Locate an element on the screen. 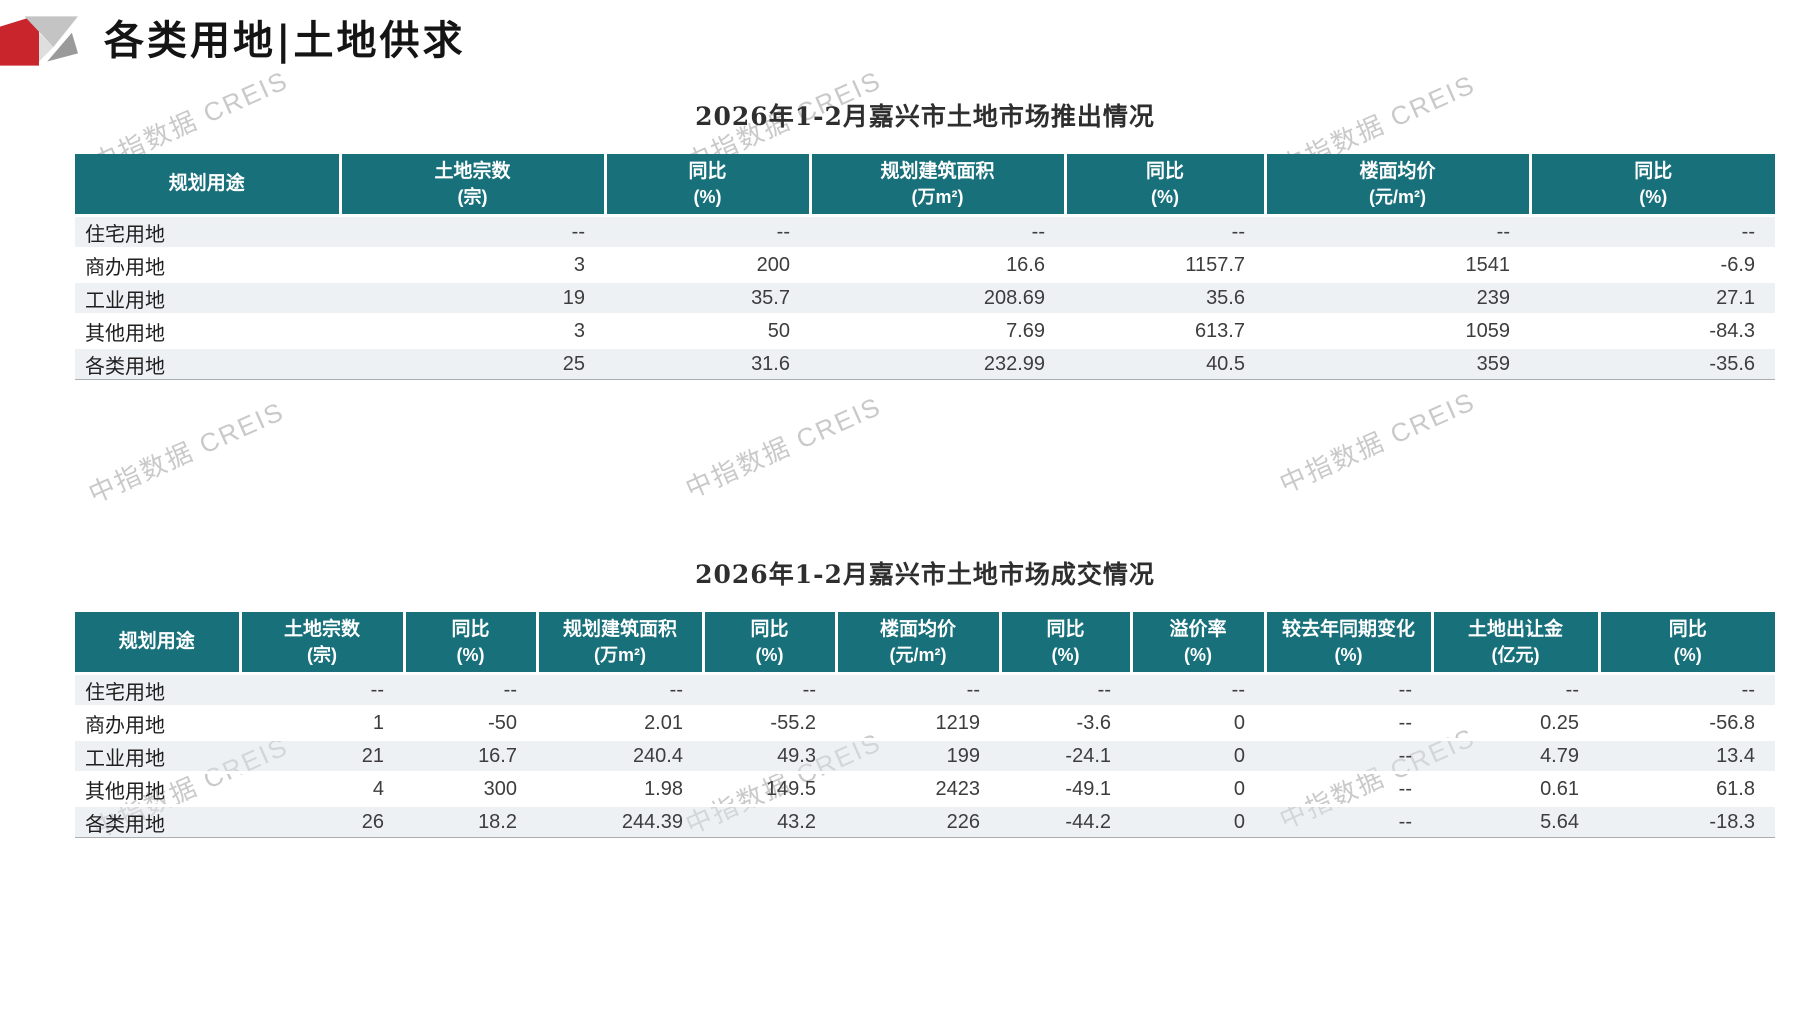 The width and height of the screenshot is (1797, 1010). cell-value: 4.79 is located at coordinates (1515, 756).